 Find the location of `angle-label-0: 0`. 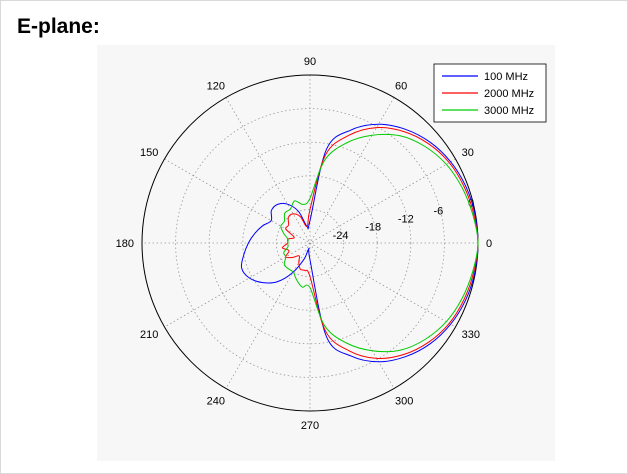

angle-label-0: 0 is located at coordinates (489, 244).